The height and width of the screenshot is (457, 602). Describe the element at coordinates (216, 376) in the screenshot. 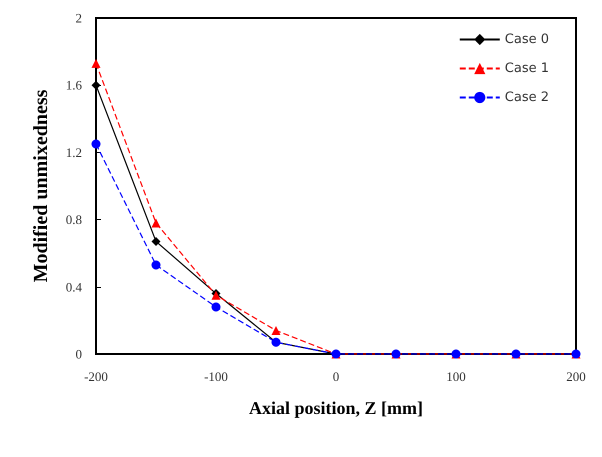

I see `x-tick-label: -100` at that location.